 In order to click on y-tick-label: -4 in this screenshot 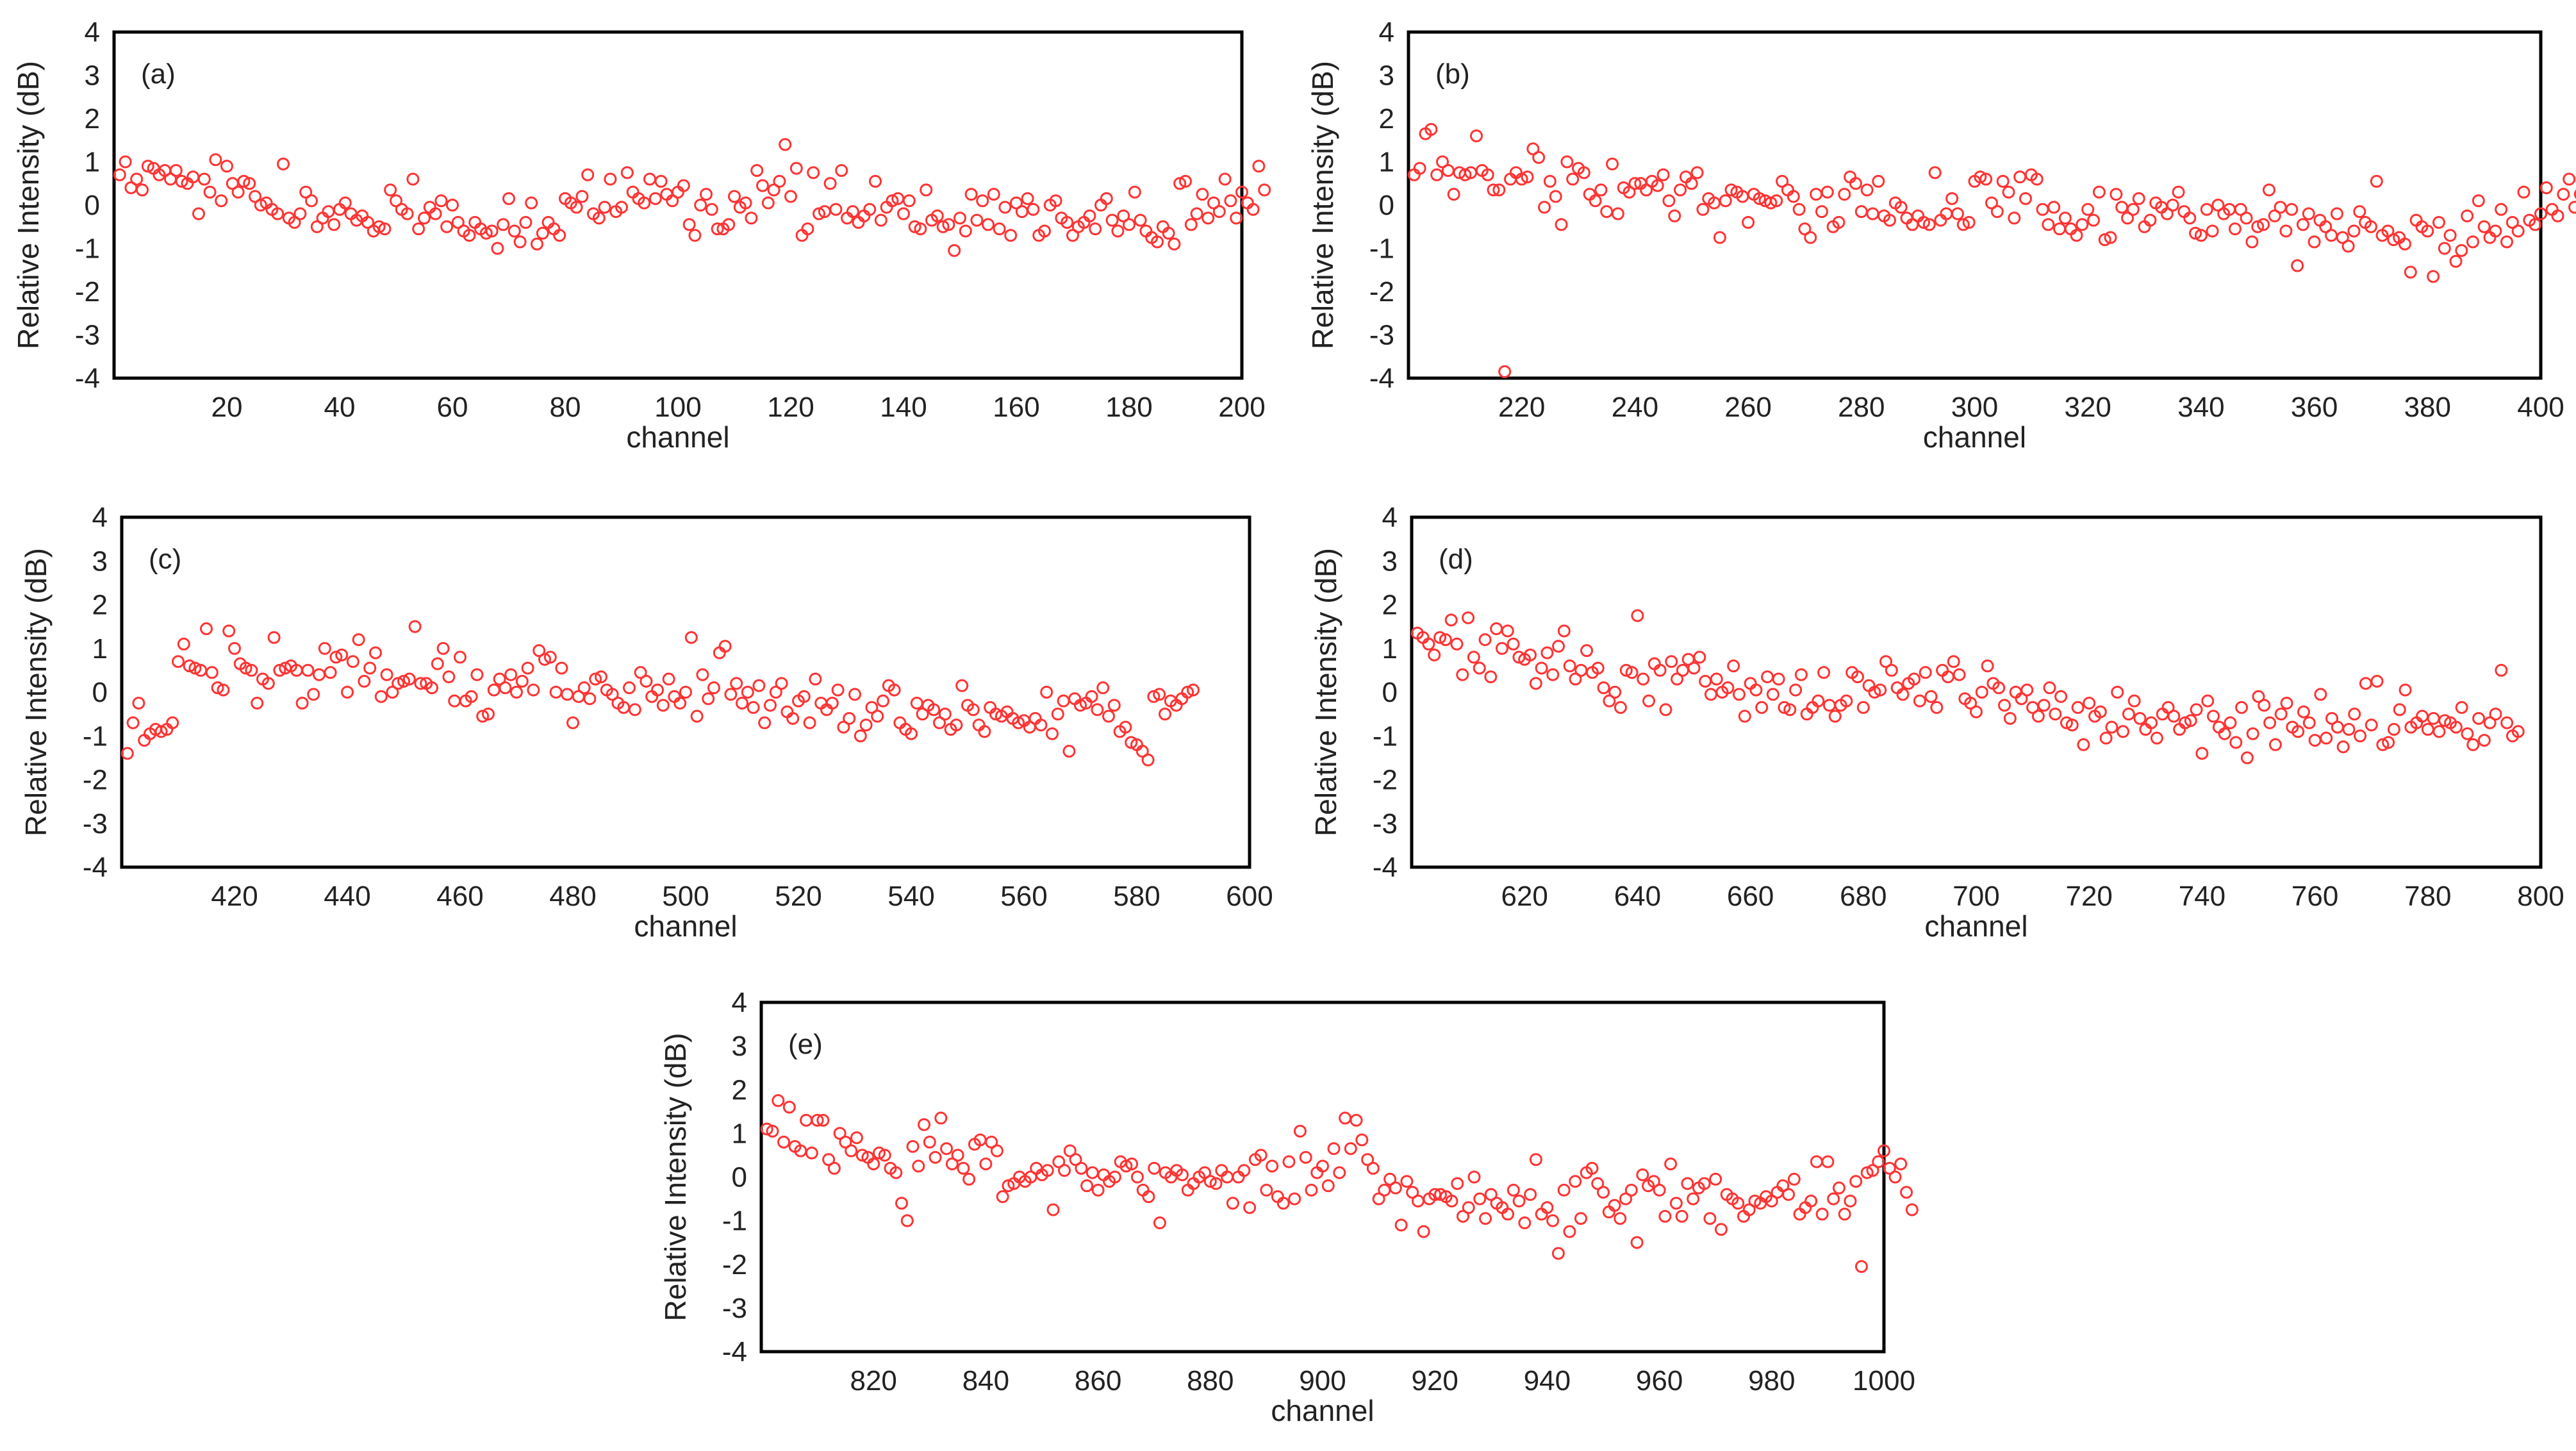, I will do `click(1381, 378)`.